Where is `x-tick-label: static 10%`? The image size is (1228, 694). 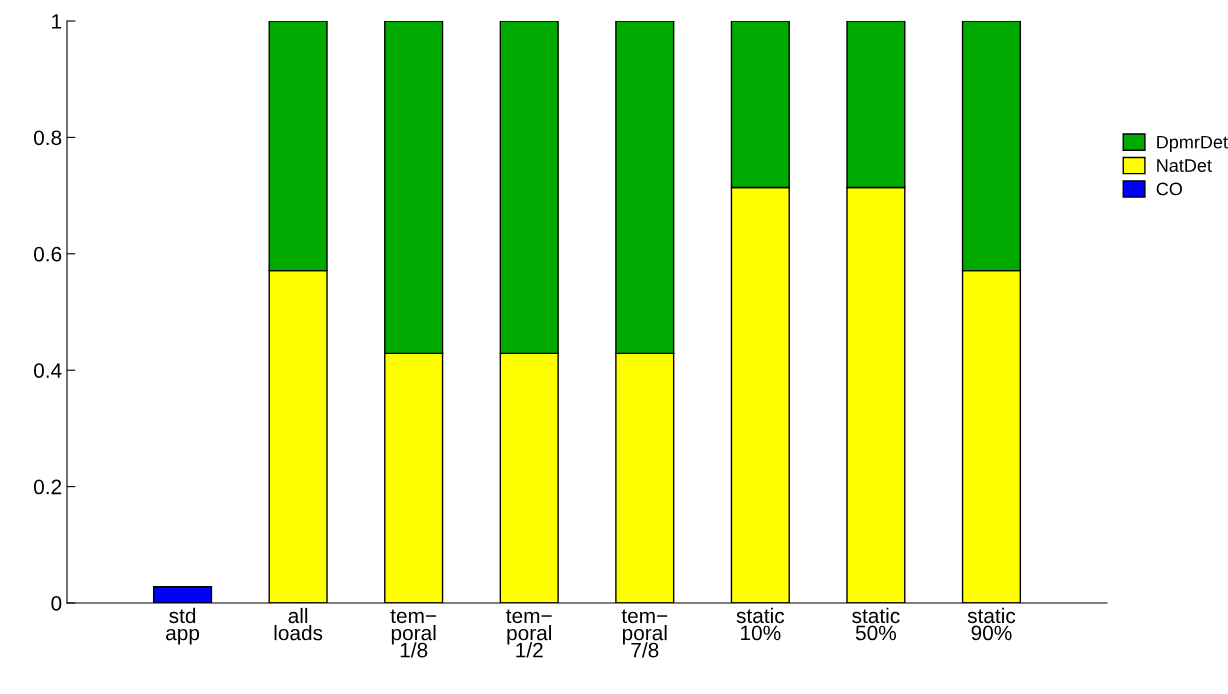 x-tick-label: static 10% is located at coordinates (760, 624).